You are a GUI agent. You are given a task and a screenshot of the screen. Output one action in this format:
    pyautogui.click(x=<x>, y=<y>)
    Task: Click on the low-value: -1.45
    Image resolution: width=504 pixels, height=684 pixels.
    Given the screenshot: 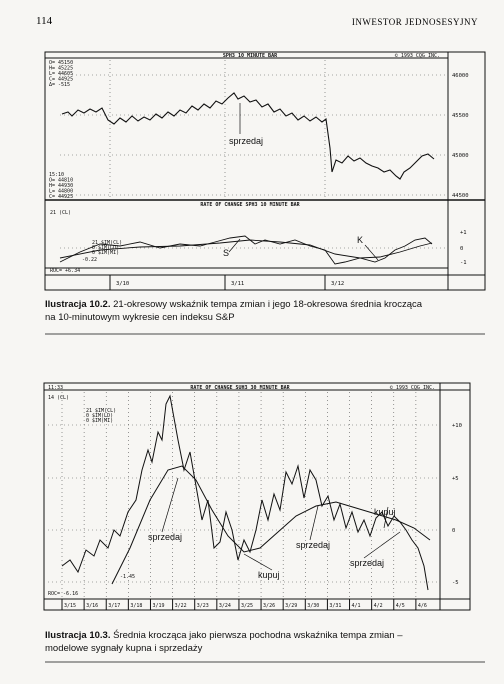 What is the action you would take?
    pyautogui.click(x=127, y=577)
    